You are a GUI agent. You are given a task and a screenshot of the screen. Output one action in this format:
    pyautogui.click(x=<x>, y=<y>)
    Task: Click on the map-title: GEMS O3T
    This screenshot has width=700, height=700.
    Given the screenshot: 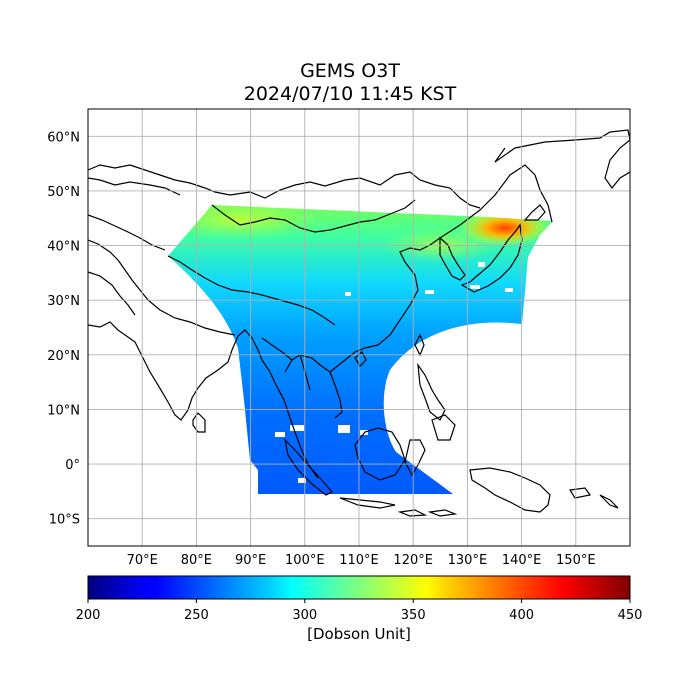 What is the action you would take?
    pyautogui.click(x=350, y=71)
    